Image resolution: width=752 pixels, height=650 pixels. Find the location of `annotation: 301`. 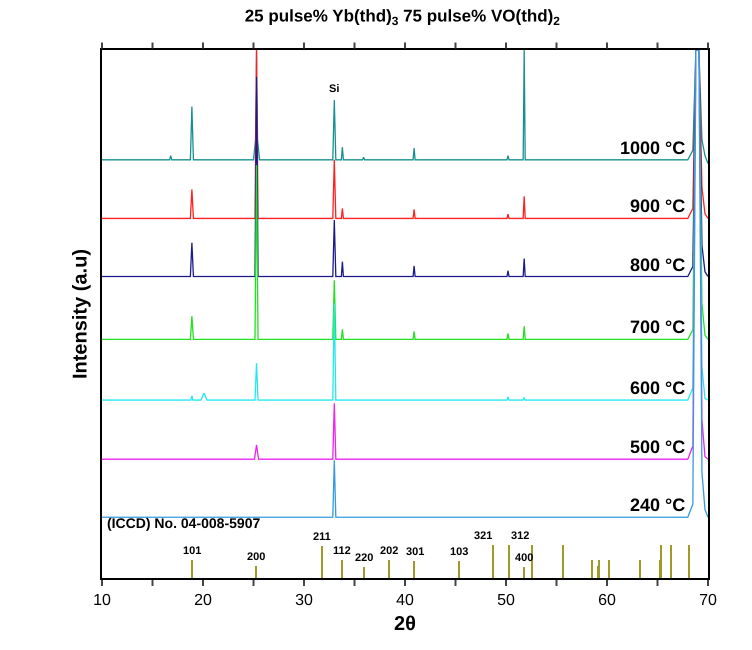

annotation: 301 is located at coordinates (415, 552).